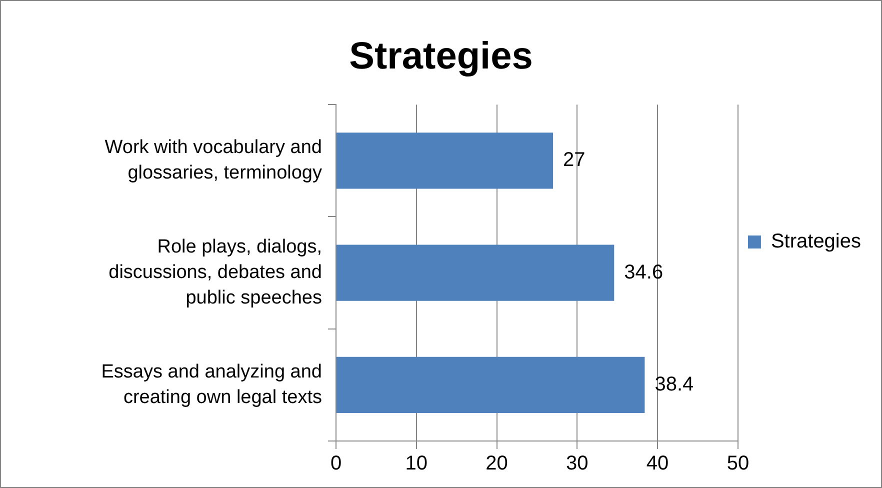  What do you see at coordinates (644, 272) in the screenshot?
I see `data-label: 34.6` at bounding box center [644, 272].